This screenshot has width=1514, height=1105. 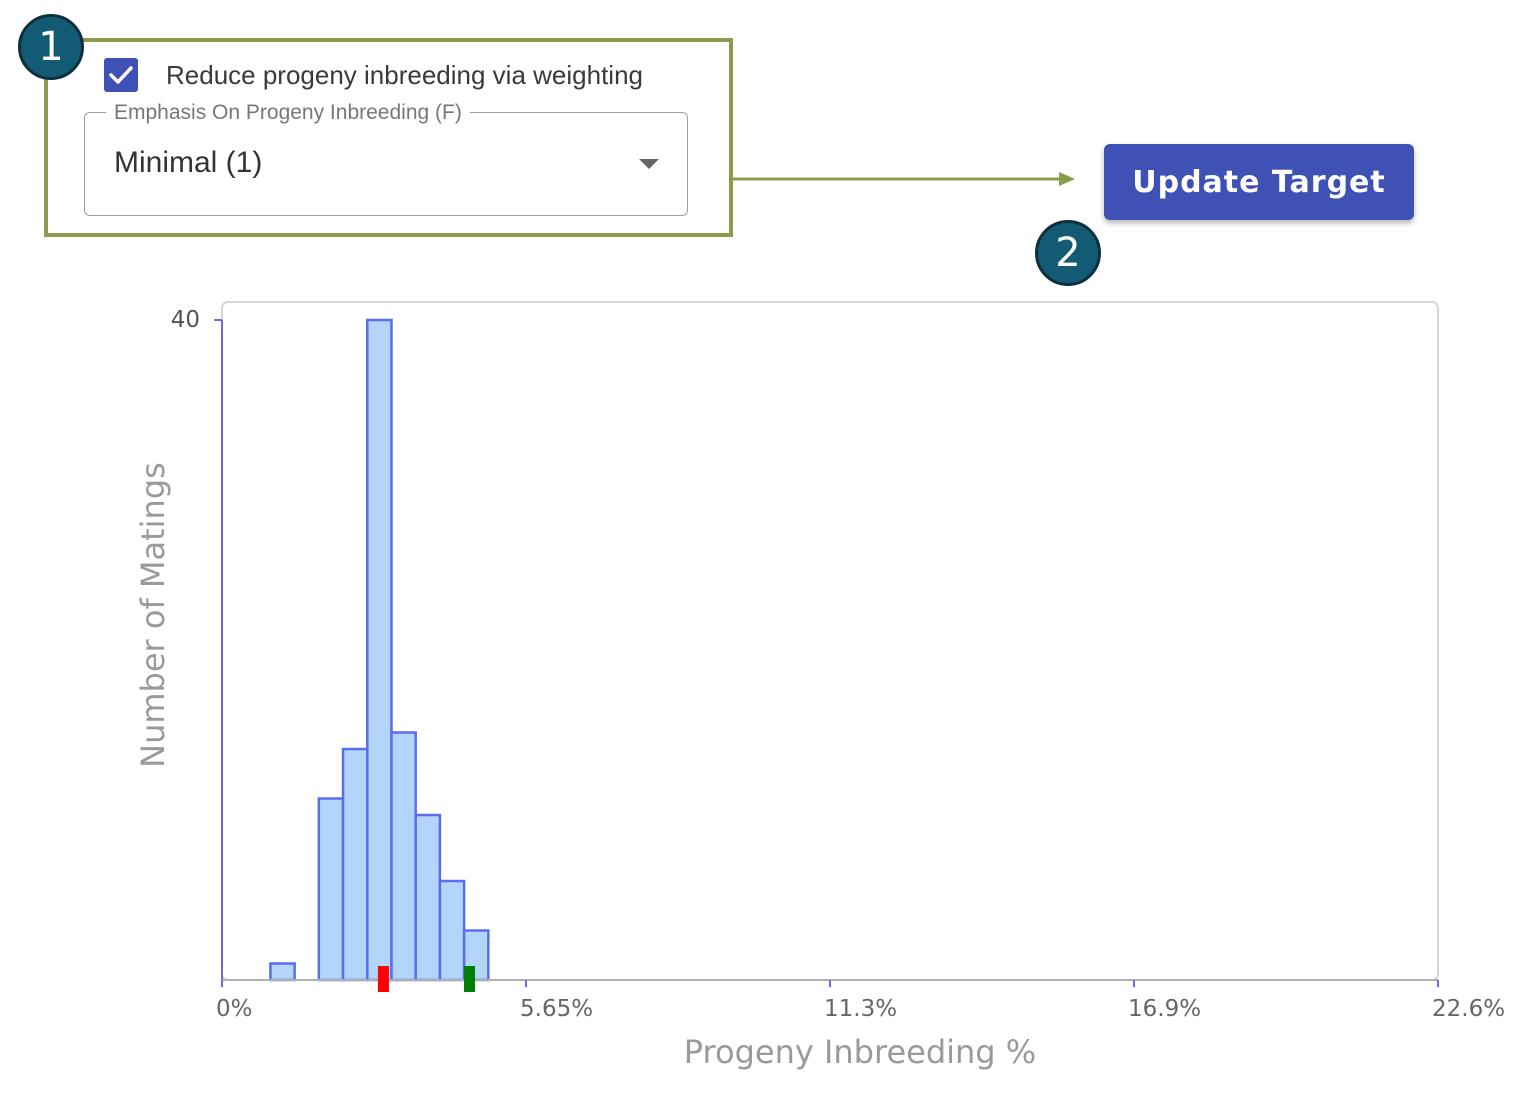 I want to click on step-1-badge: 1, so click(x=51, y=47).